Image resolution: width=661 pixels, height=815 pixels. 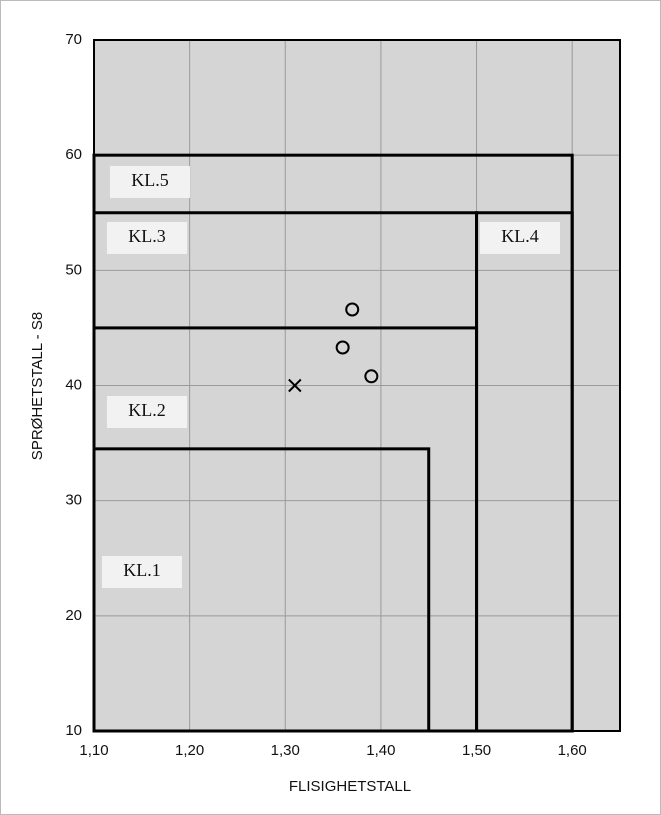 I want to click on x-tick-label: 1,60, so click(x=572, y=750).